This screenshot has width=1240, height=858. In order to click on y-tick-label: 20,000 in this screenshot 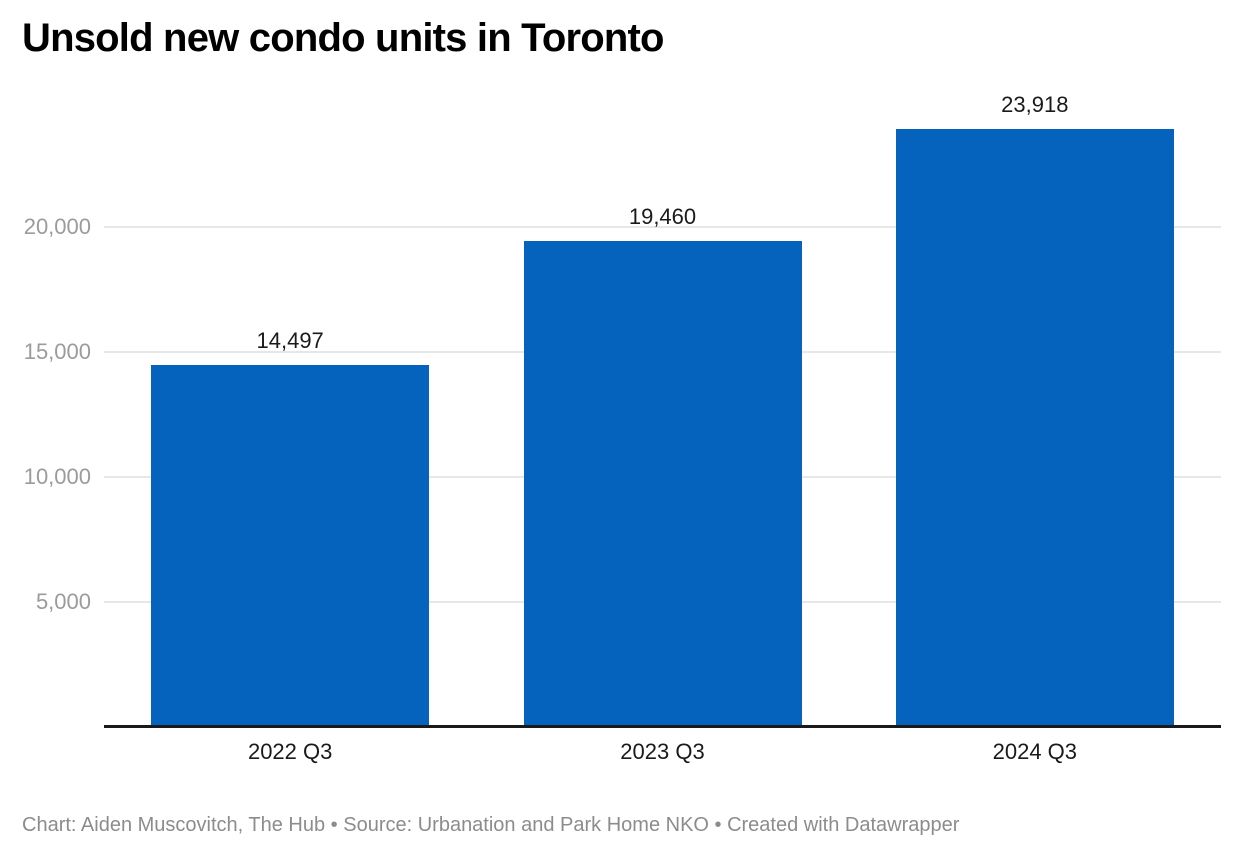, I will do `click(57, 226)`.